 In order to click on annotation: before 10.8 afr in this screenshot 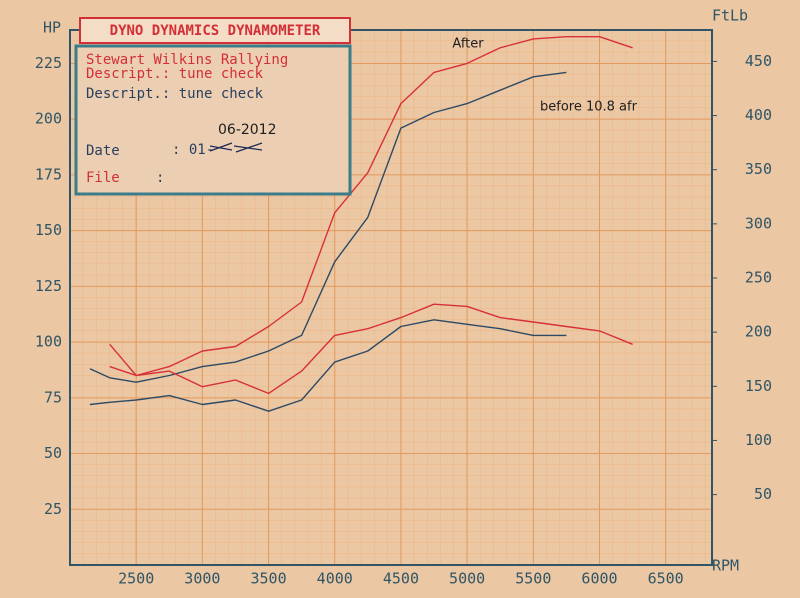, I will do `click(589, 107)`.